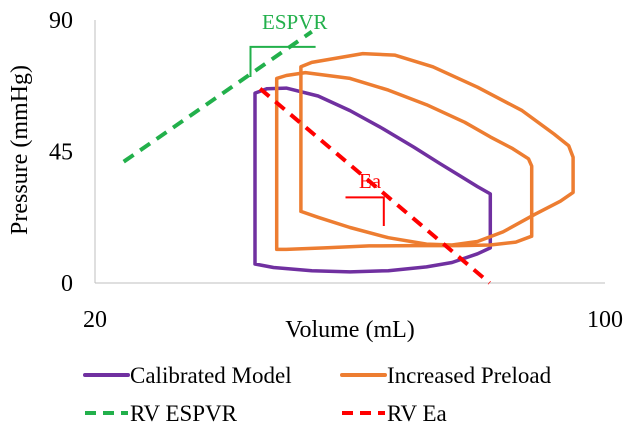 The image size is (633, 428). I want to click on x-tick-labels: 20 100, so click(353, 320).